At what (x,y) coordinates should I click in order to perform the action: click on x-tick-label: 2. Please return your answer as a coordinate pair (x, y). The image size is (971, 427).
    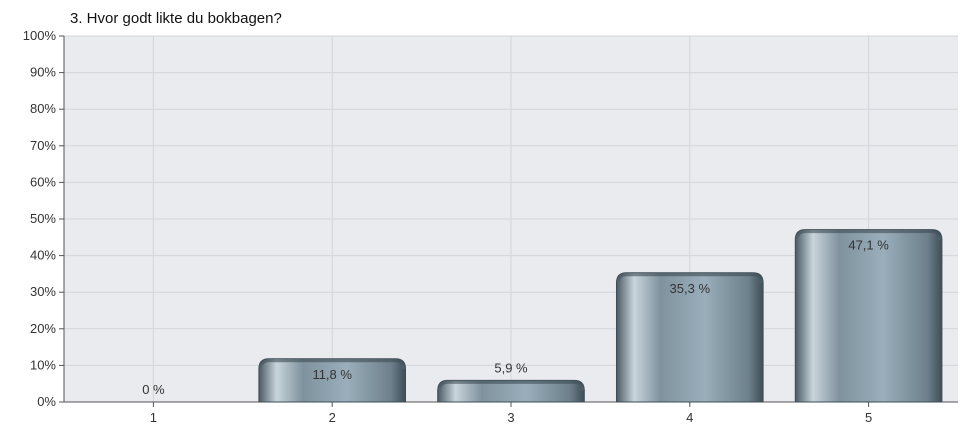
    Looking at the image, I should click on (332, 417).